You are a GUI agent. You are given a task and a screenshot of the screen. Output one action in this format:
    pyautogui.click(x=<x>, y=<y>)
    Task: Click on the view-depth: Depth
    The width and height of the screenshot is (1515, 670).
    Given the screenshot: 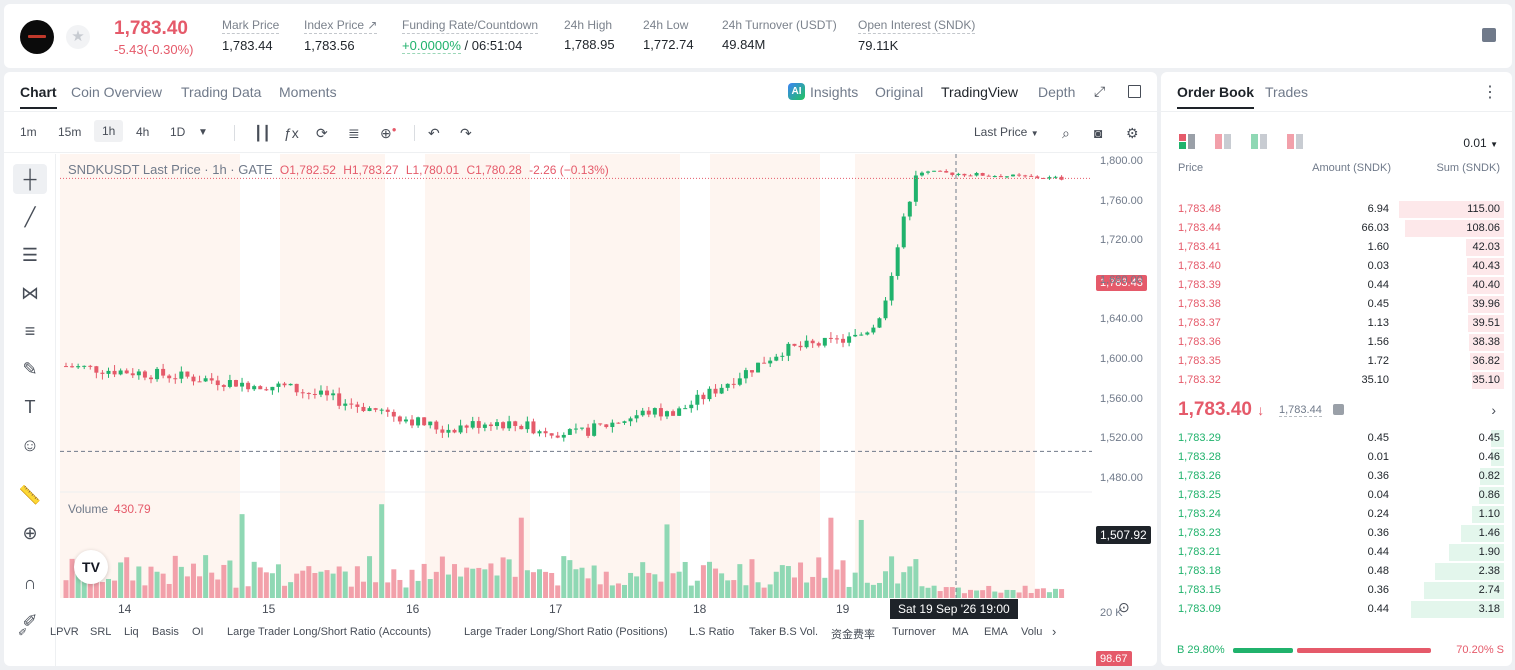 What is the action you would take?
    pyautogui.click(x=1057, y=92)
    